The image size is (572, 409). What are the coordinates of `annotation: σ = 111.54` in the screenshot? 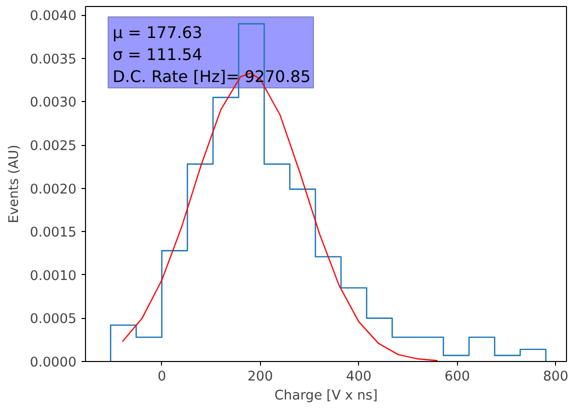 It's located at (157, 54).